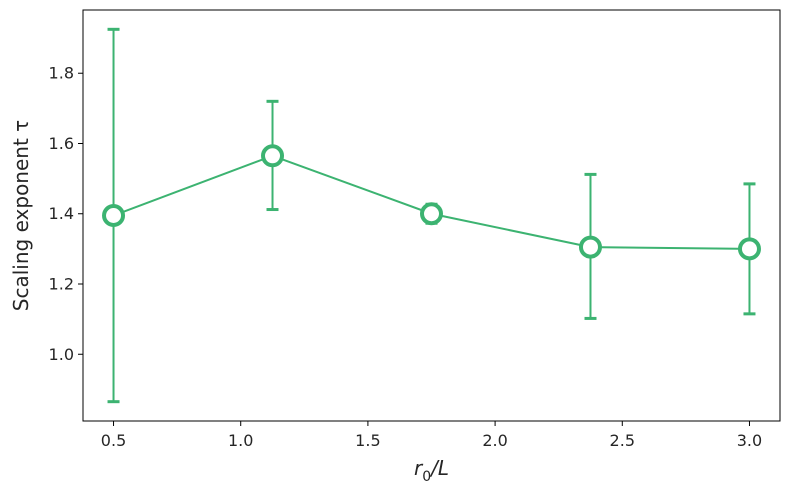  What do you see at coordinates (21, 215) in the screenshot?
I see `y-axis-label: Scaling exponent τ` at bounding box center [21, 215].